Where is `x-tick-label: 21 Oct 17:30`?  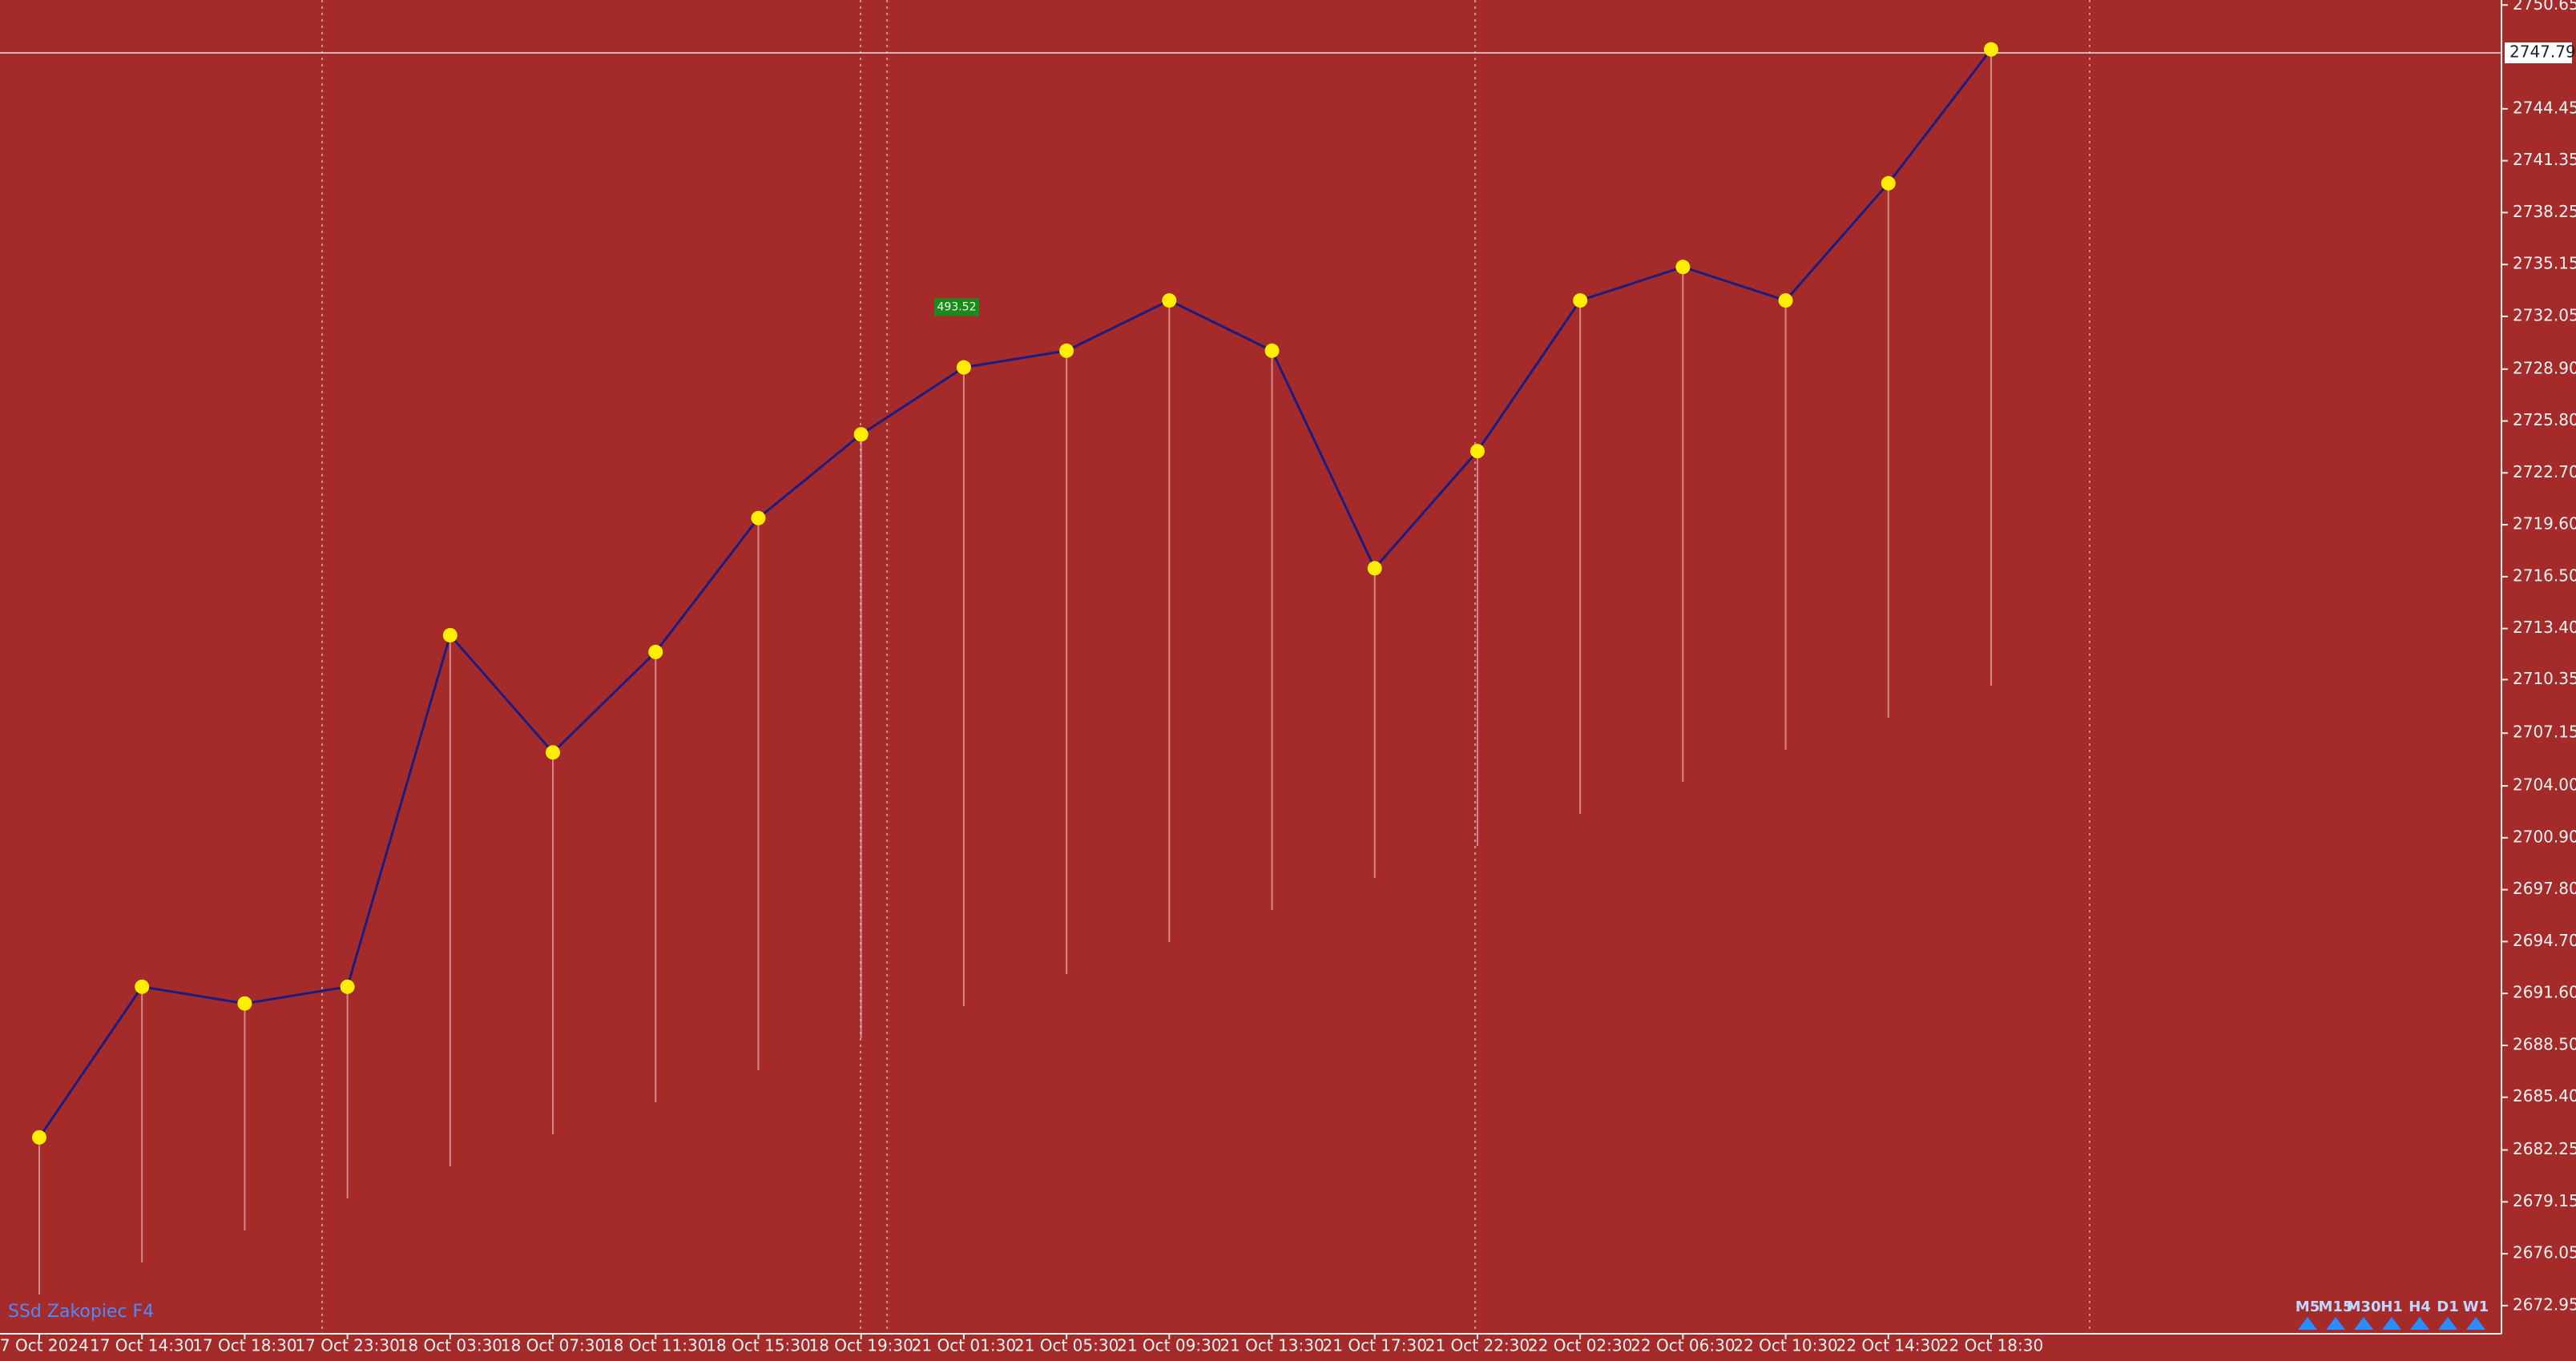
x-tick-label: 21 Oct 17:30 is located at coordinates (1375, 1346).